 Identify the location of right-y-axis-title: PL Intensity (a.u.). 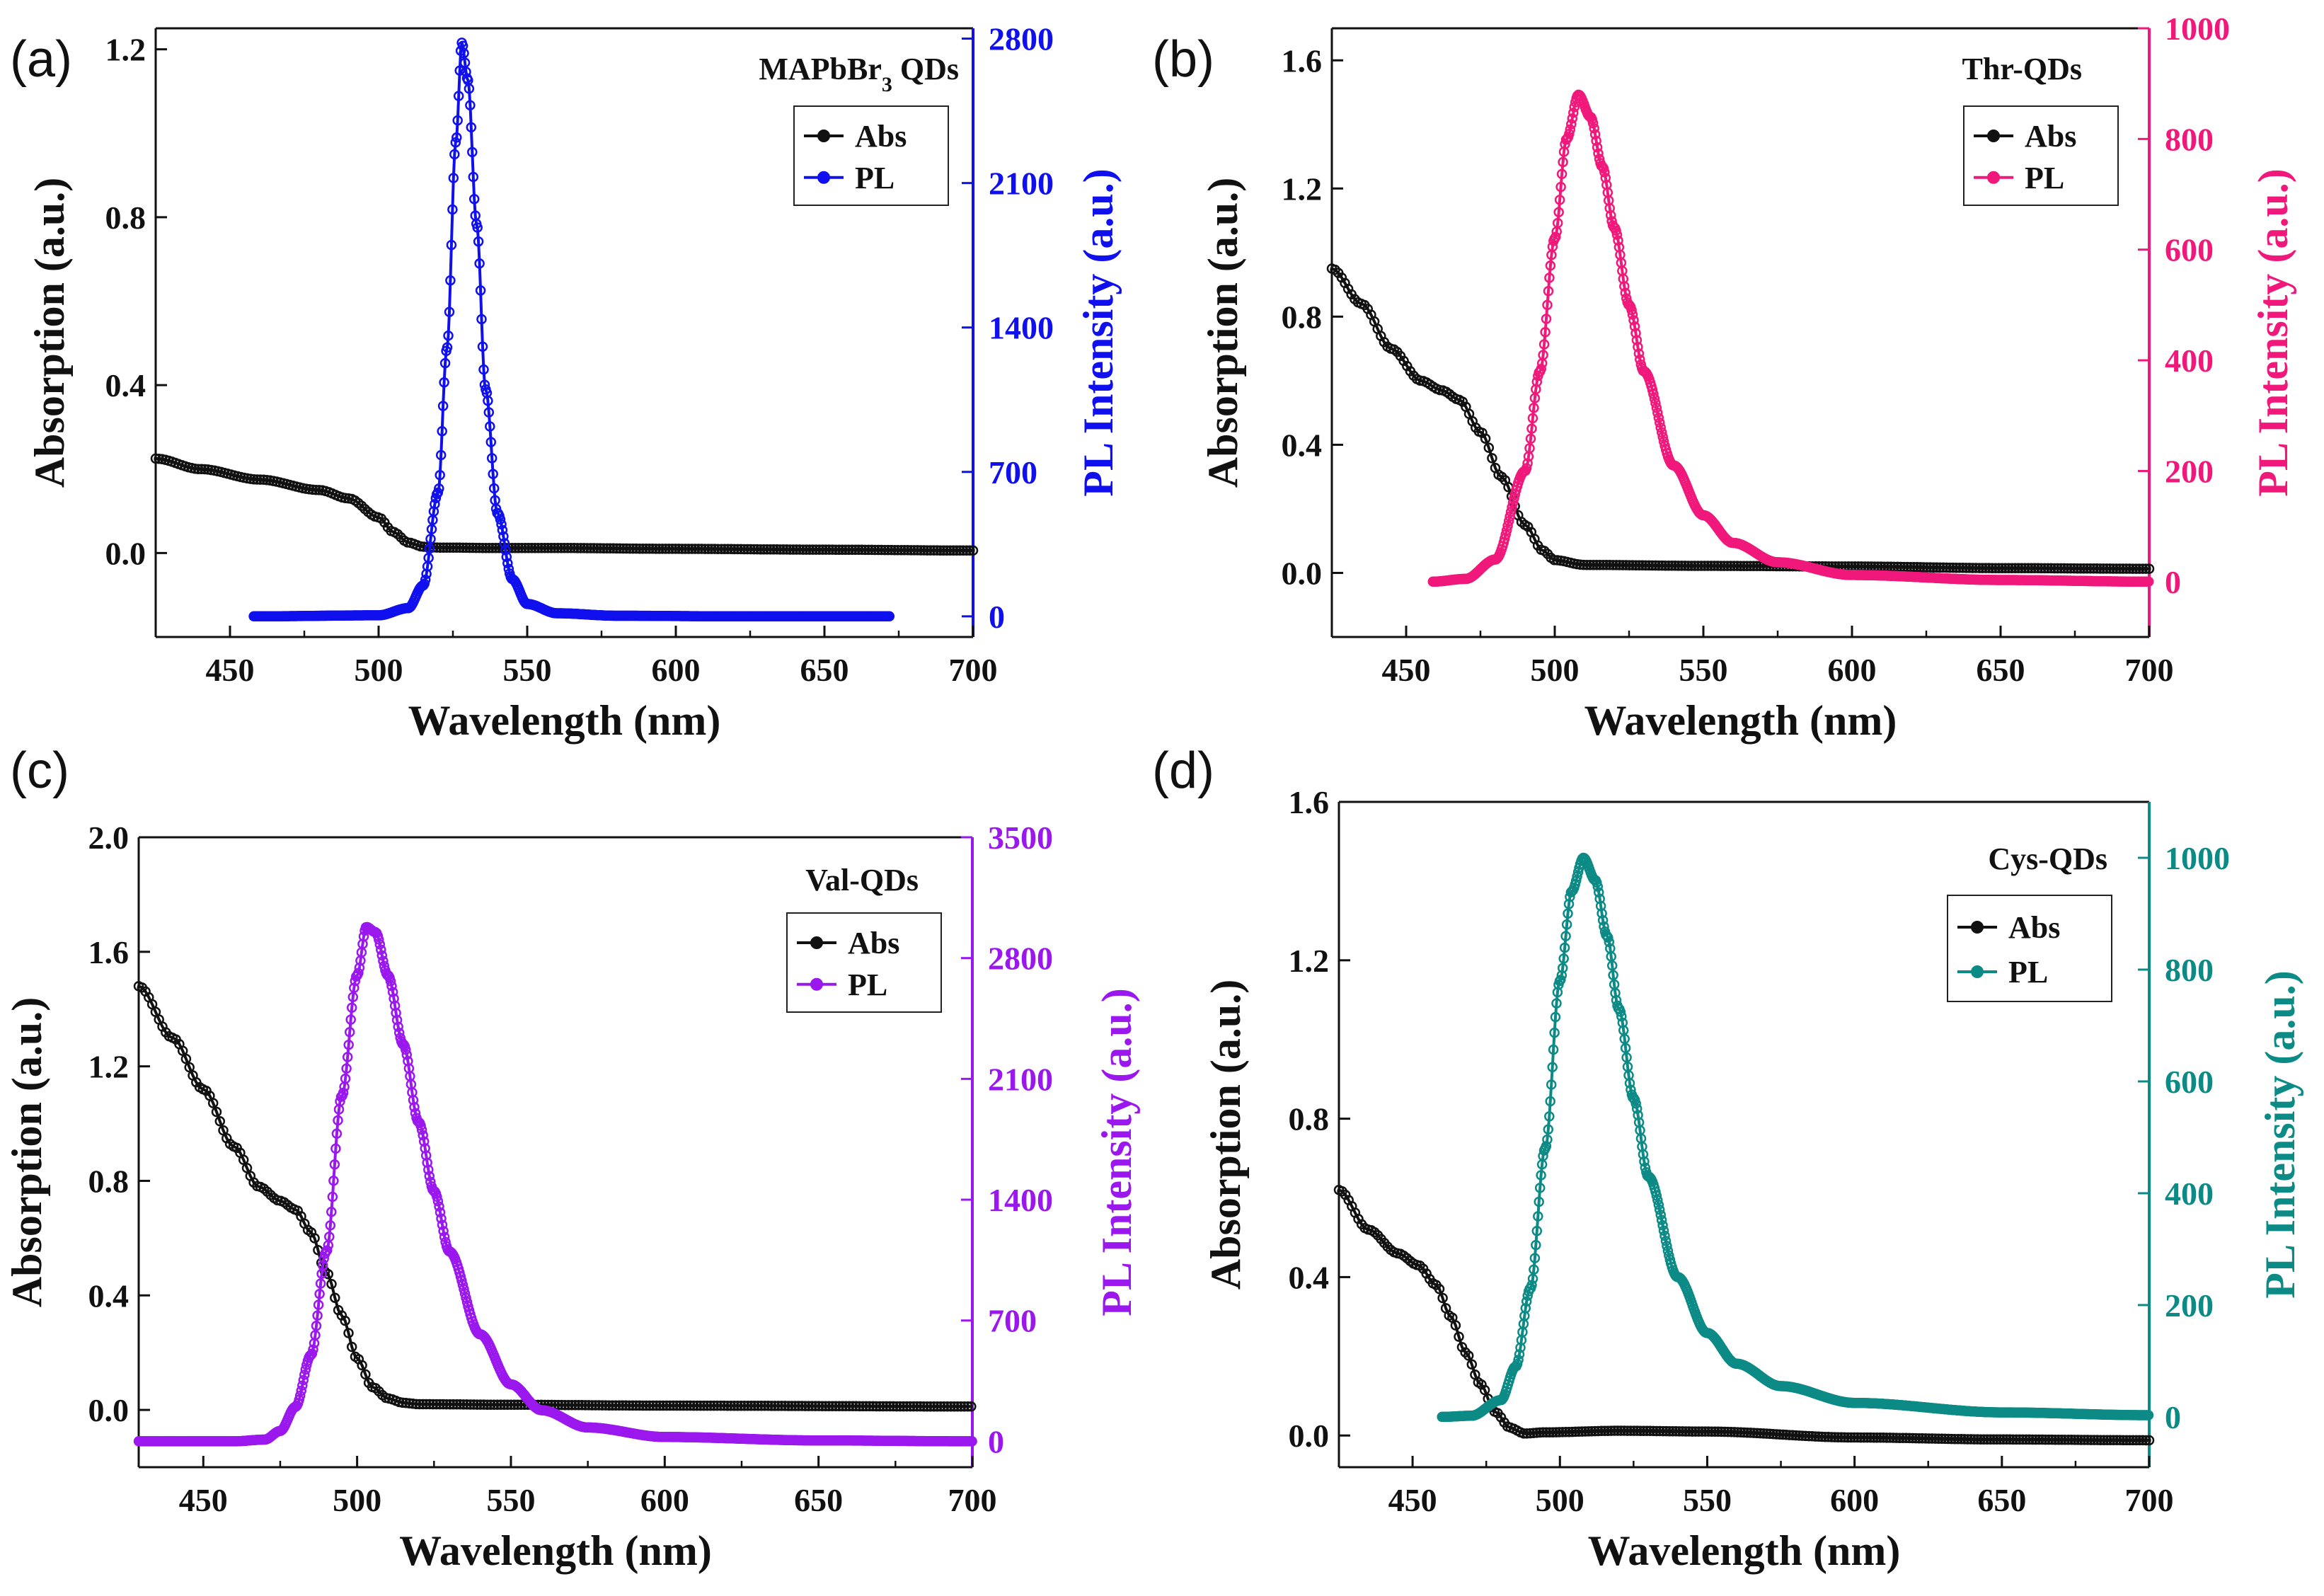
(1116, 1152).